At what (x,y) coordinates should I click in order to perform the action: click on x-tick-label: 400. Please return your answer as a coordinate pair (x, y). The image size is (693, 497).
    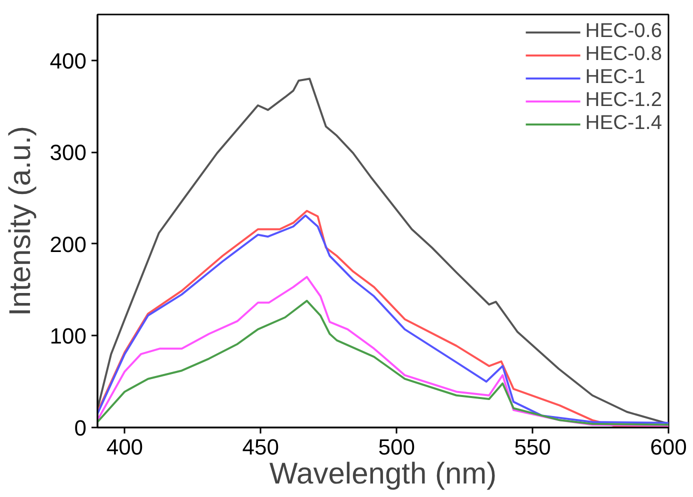
    Looking at the image, I should click on (125, 447).